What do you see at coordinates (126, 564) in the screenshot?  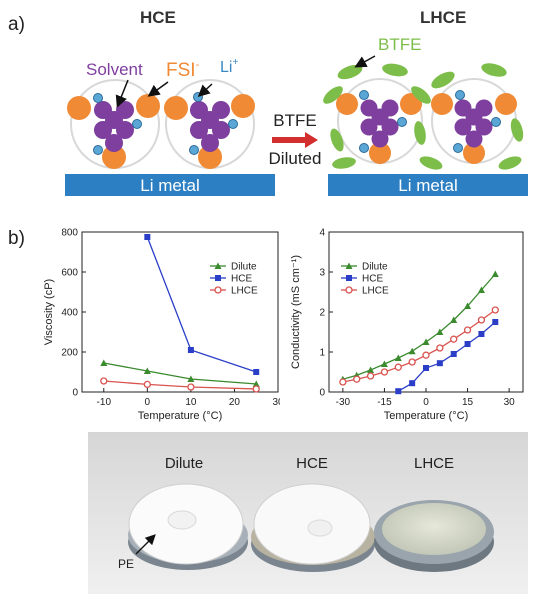 I see `pe-annotation: PE` at bounding box center [126, 564].